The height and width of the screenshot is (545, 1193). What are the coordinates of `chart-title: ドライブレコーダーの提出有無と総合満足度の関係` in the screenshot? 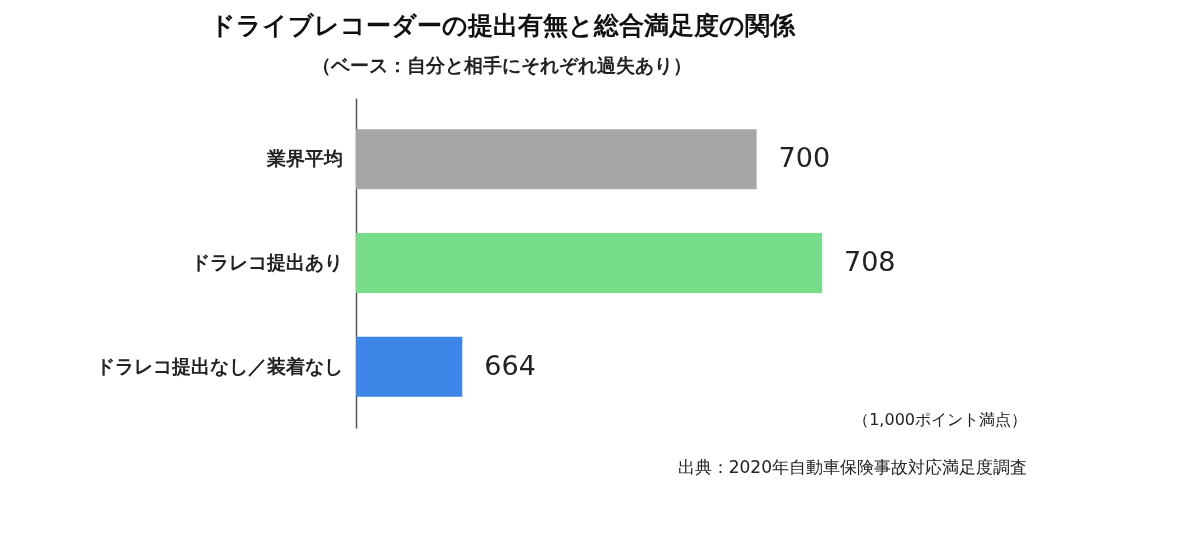 It's located at (502, 25).